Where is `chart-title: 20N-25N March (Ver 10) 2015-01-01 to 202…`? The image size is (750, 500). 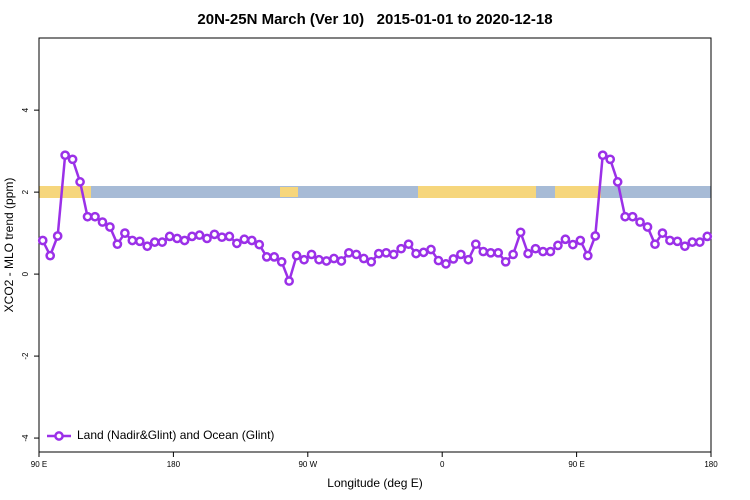 chart-title: 20N-25N March (Ver 10) 2015-01-01 to 202… is located at coordinates (374, 19).